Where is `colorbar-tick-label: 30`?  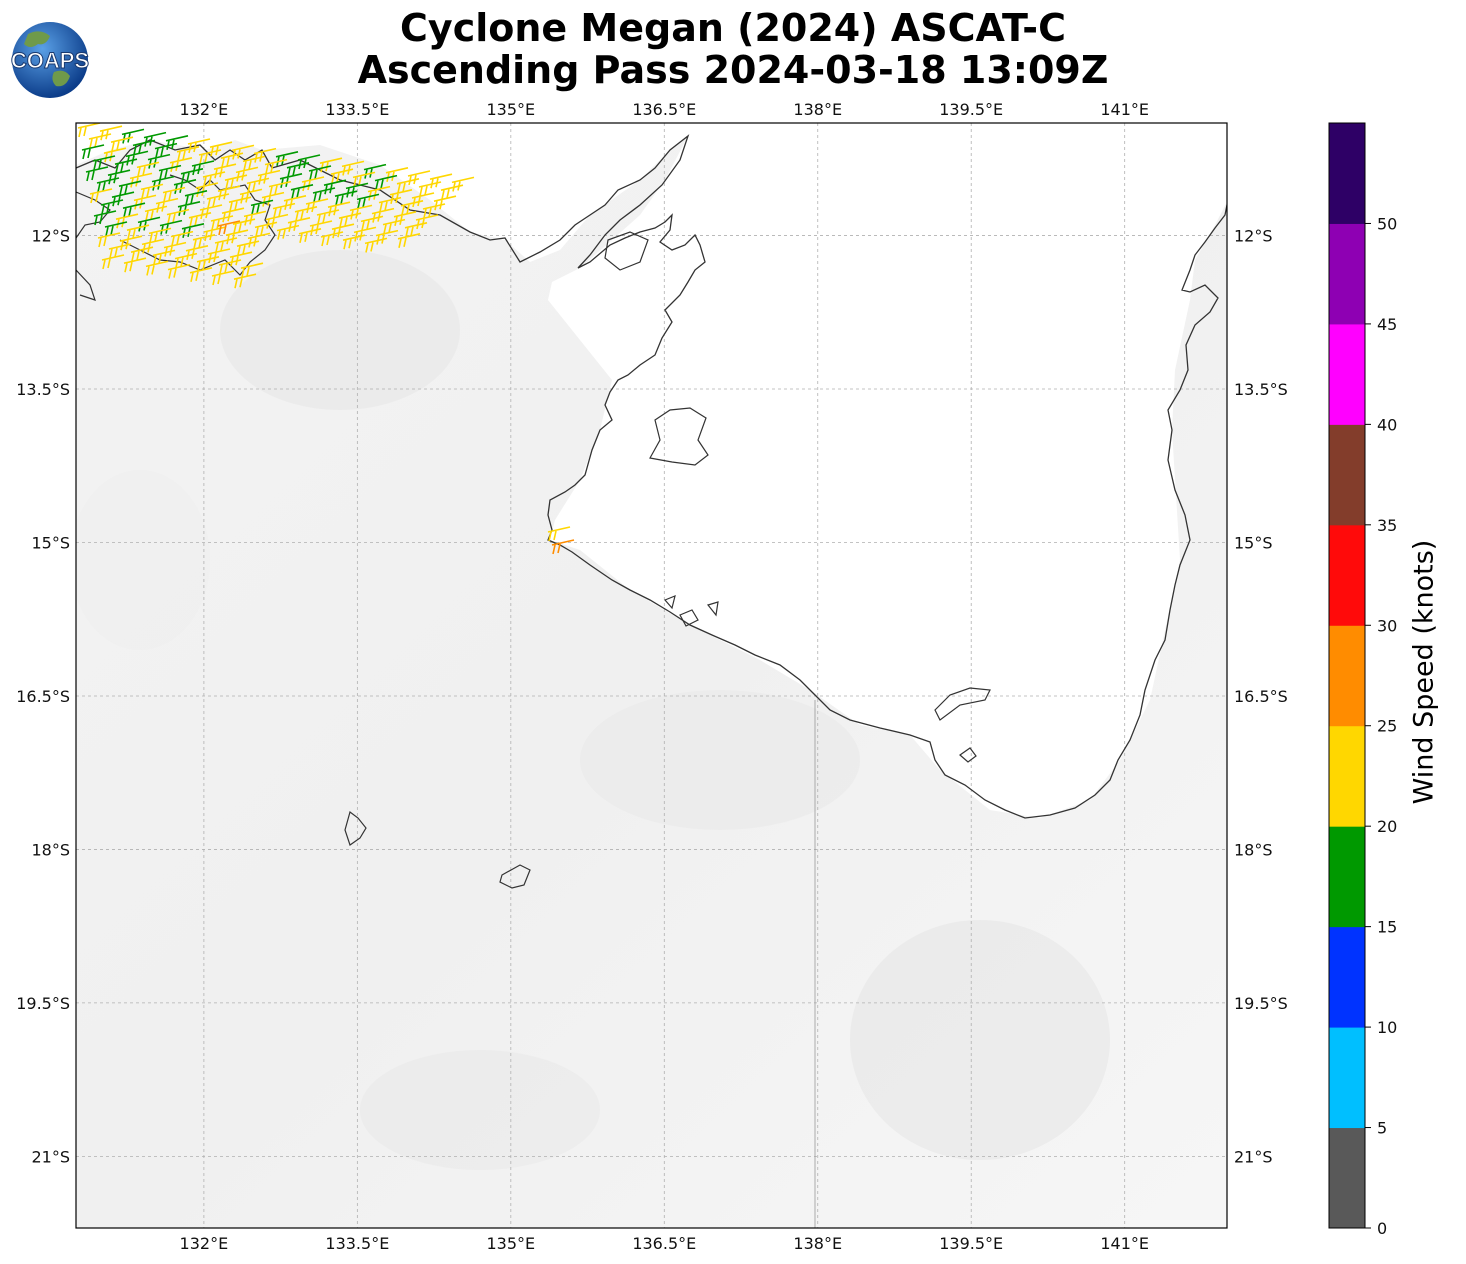 colorbar-tick-label: 30 is located at coordinates (1387, 625).